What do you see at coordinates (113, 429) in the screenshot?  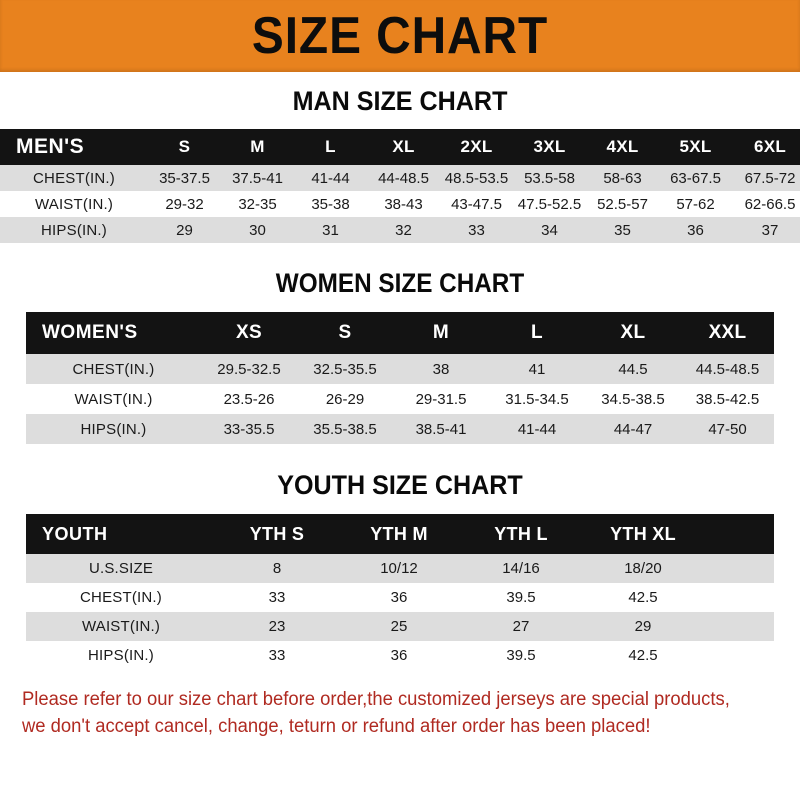 I see `women-row-label-hips: HIPS(IN.)` at bounding box center [113, 429].